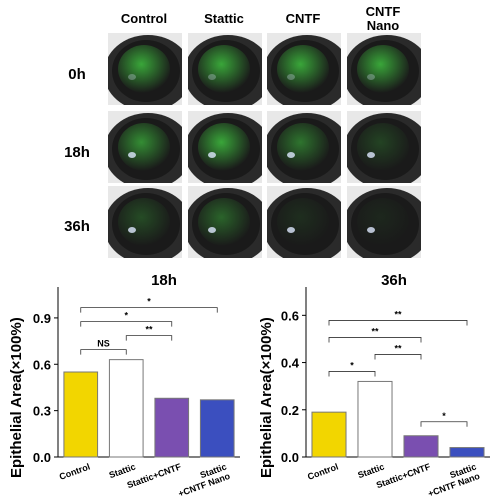 This screenshot has width=500, height=497. What do you see at coordinates (77, 226) in the screenshot?
I see `row-label-36h: 36h` at bounding box center [77, 226].